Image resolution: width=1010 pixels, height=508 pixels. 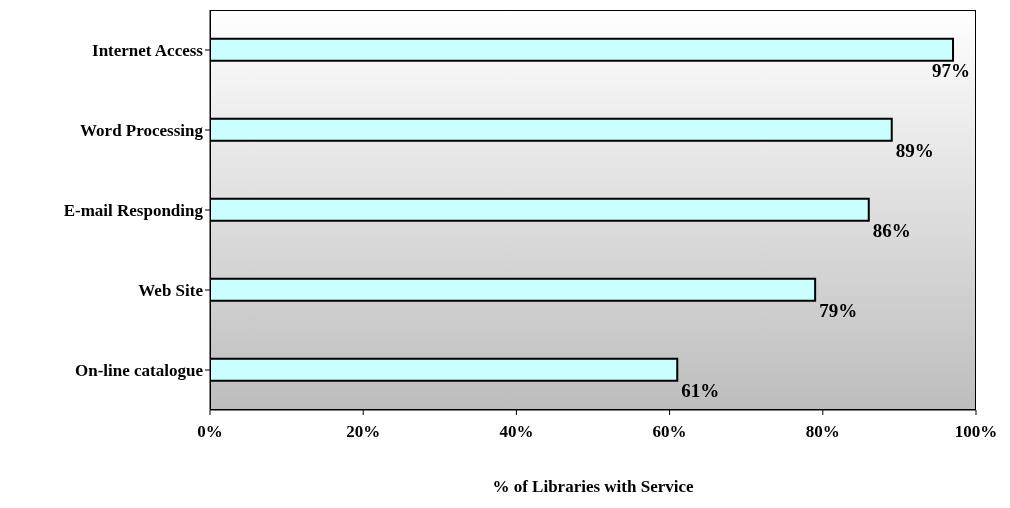 I want to click on x-axis-title: % of Libraries with Service, so click(x=593, y=486).